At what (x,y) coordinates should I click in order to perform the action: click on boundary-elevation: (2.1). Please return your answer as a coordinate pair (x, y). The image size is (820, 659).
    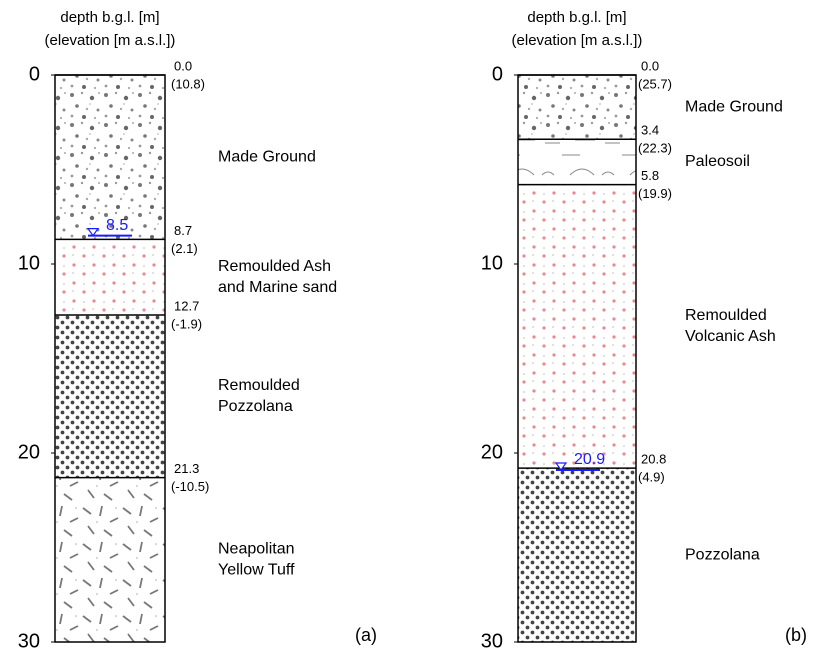
    Looking at the image, I should click on (184, 248).